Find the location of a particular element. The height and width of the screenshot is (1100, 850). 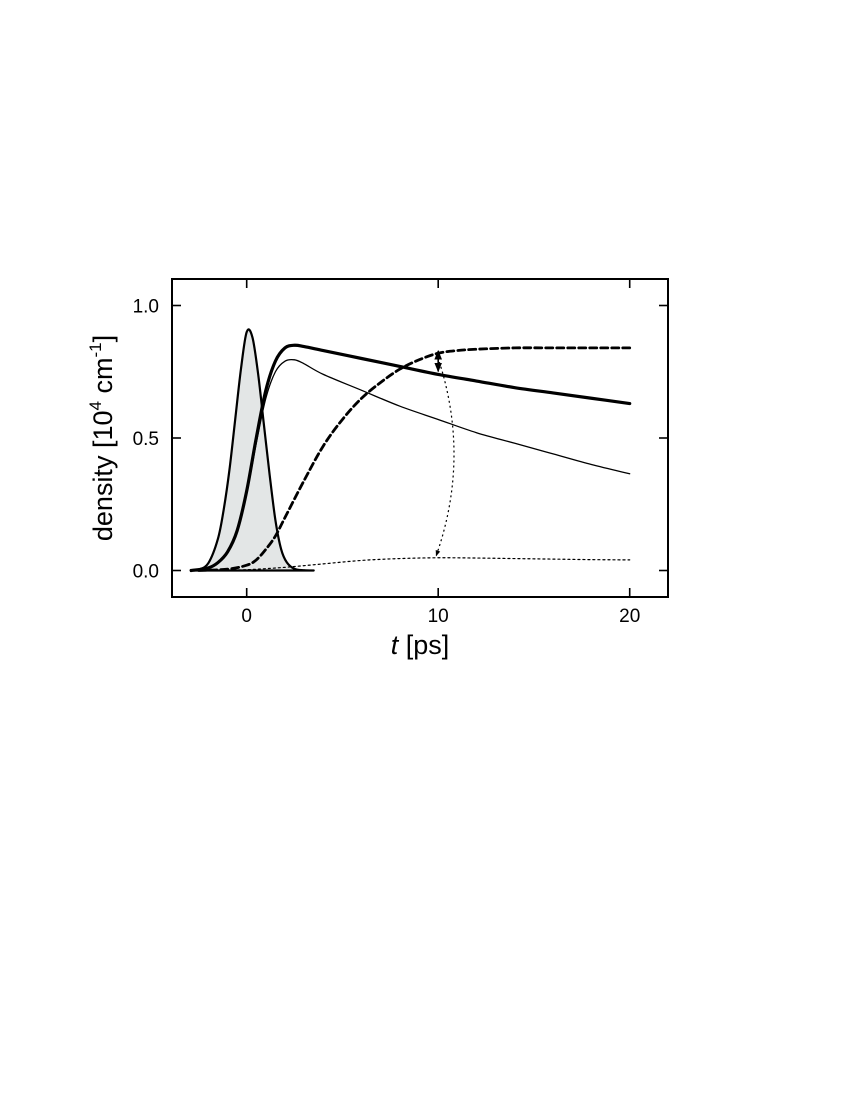

y-axis-text: density [10 is located at coordinates (103, 476).